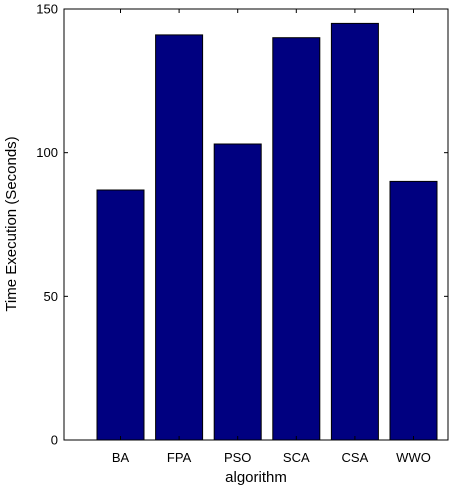 The width and height of the screenshot is (474, 489). I want to click on bar-pso, so click(237, 292).